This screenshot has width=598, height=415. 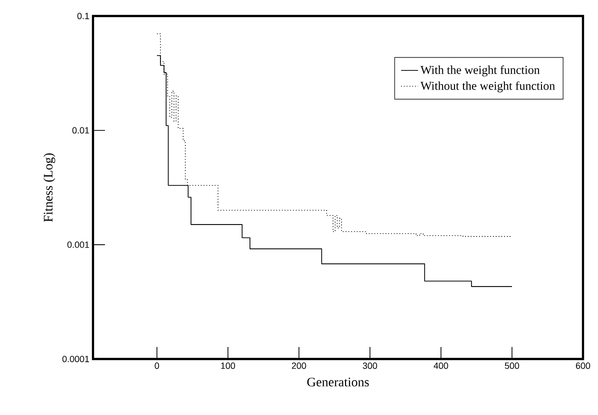 What do you see at coordinates (441, 365) in the screenshot?
I see `x-tick-label: 400` at bounding box center [441, 365].